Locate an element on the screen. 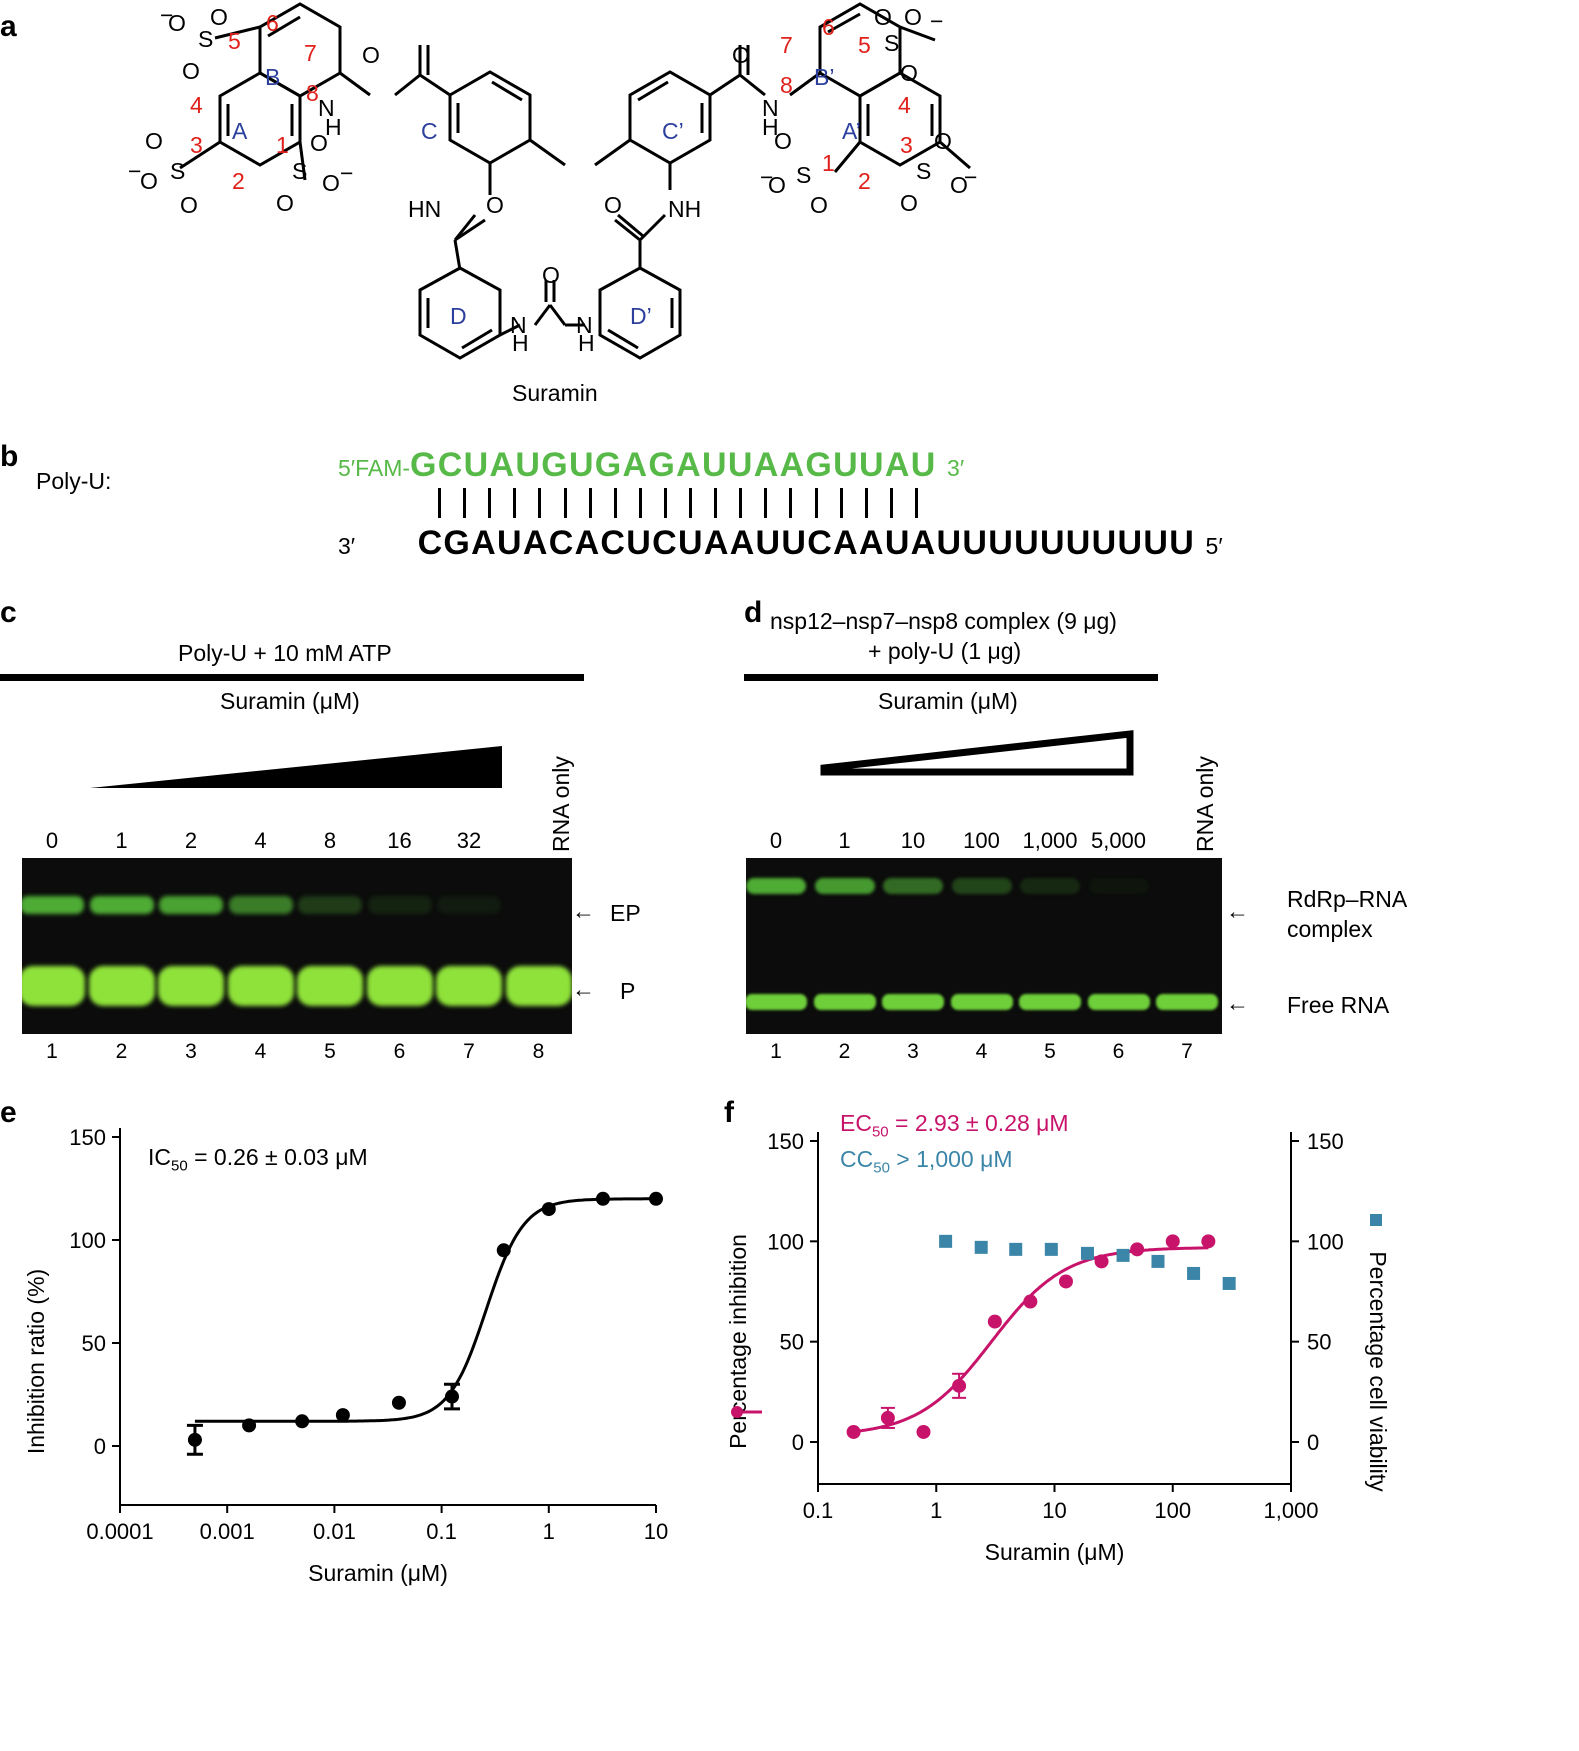  panel-d-gel is located at coordinates (984, 946).